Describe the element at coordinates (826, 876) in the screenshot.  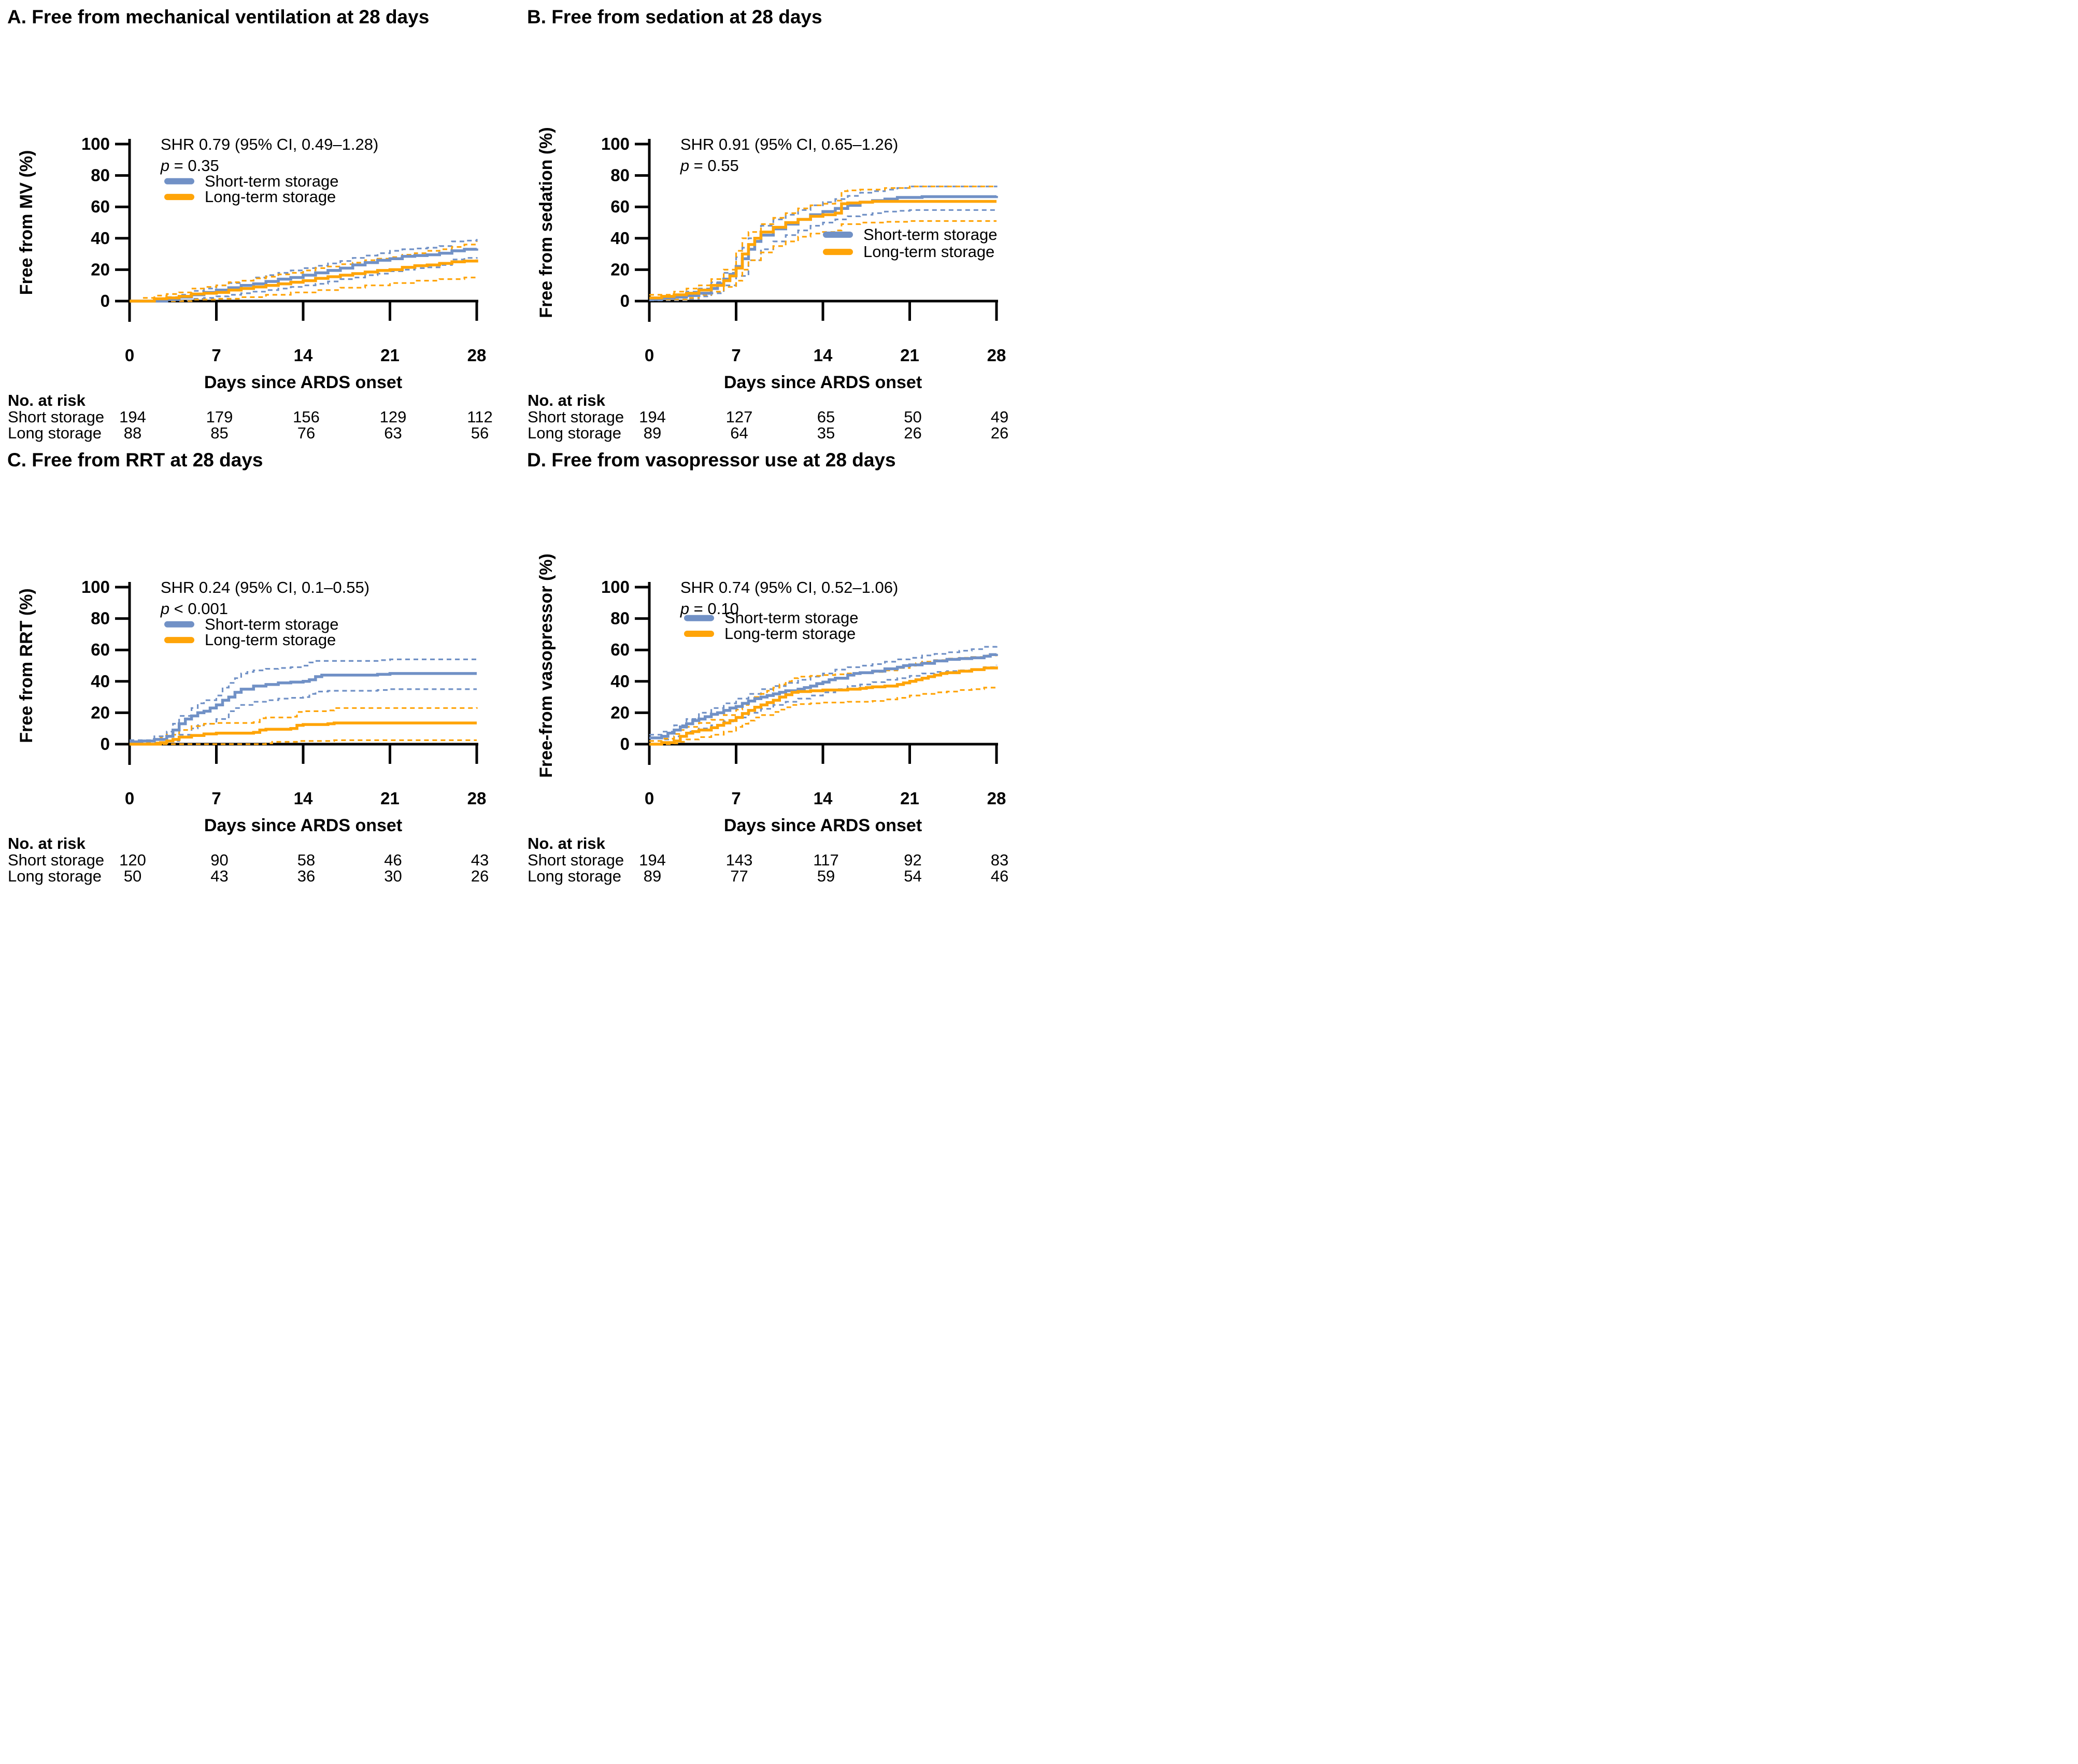
I see `panel-d-risk-count-1-2: 59` at that location.